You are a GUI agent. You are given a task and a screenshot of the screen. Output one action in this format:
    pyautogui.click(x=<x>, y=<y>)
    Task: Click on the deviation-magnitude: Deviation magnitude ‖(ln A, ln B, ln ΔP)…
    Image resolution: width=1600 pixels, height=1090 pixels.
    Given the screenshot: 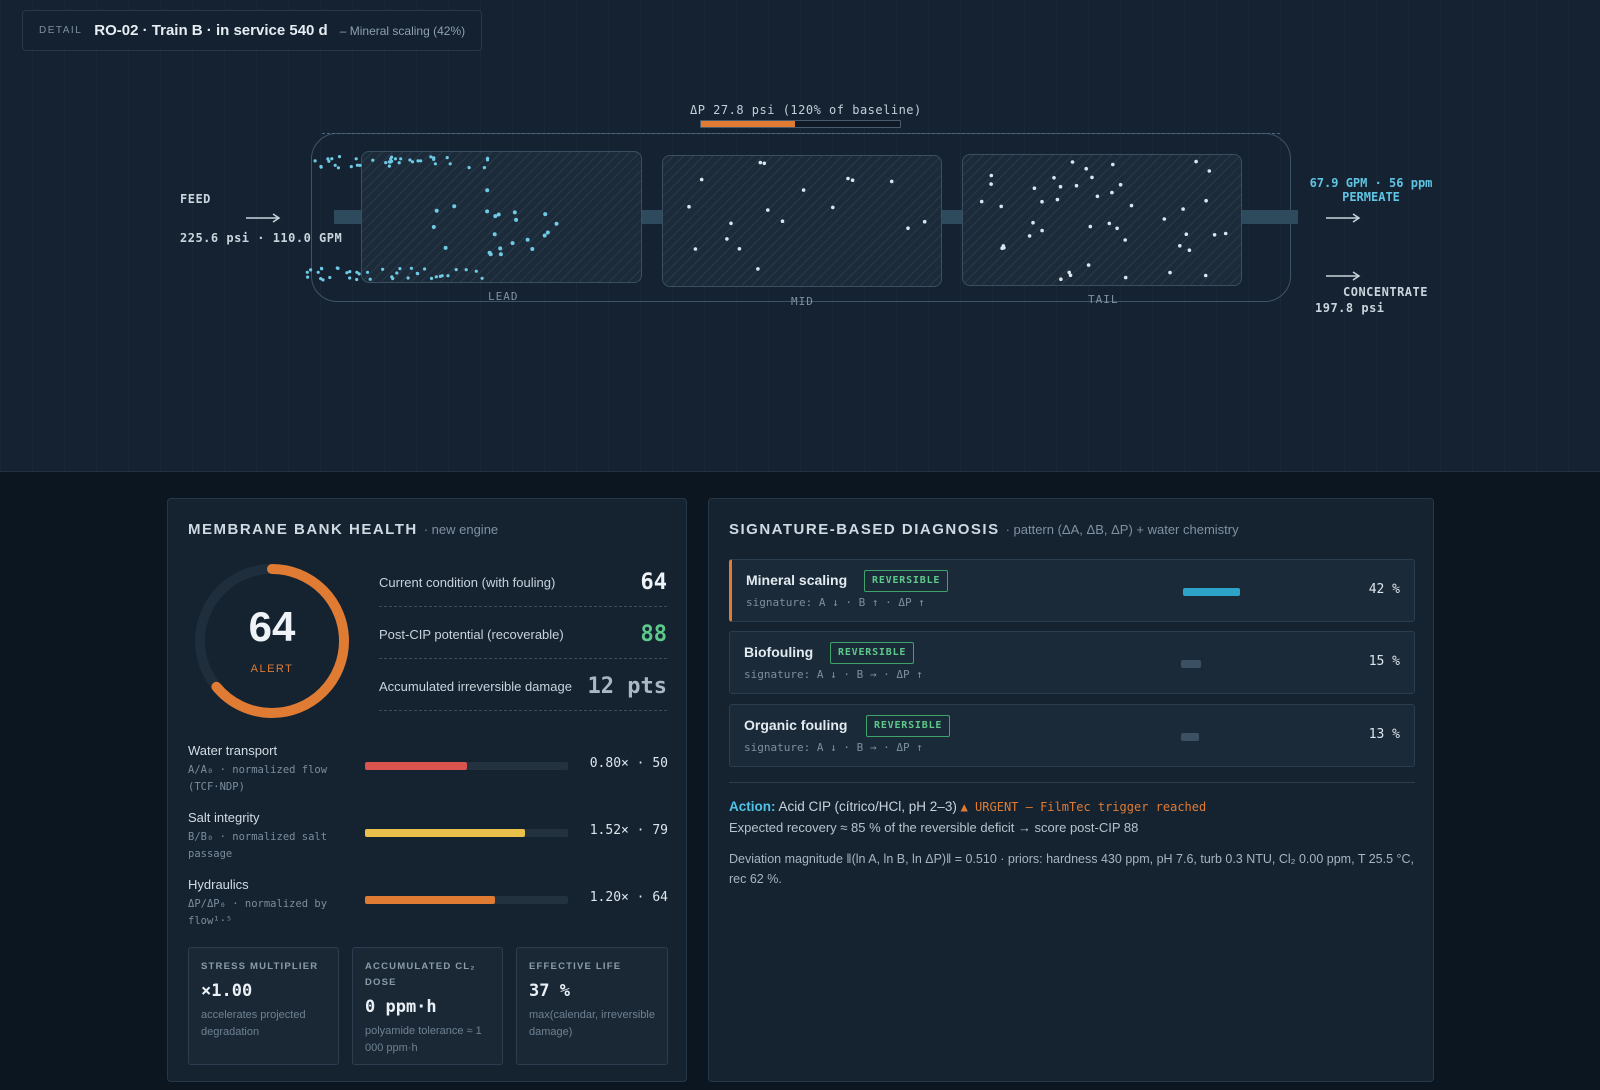 What is the action you would take?
    pyautogui.click(x=1071, y=869)
    